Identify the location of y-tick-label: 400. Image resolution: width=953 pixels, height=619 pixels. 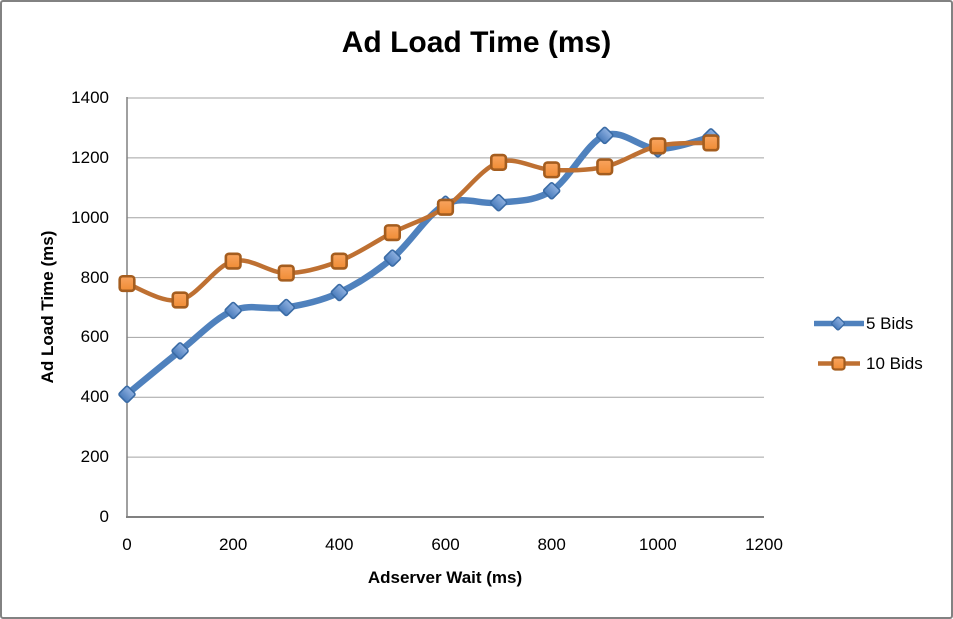
(94, 397).